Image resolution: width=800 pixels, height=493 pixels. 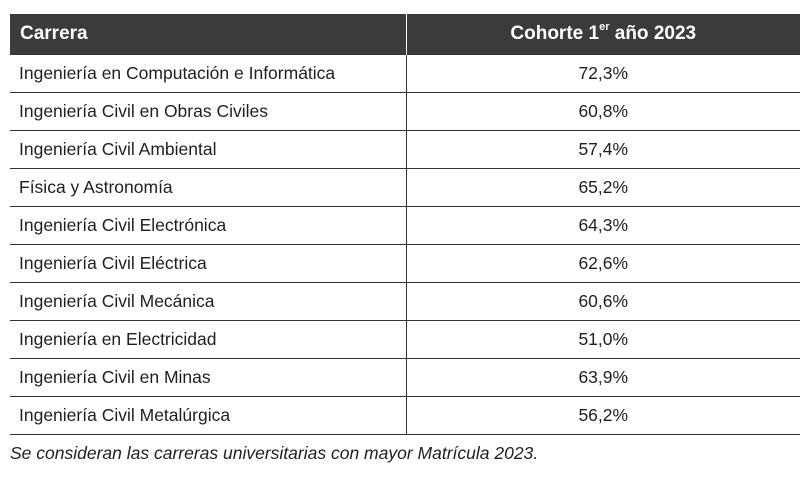 What do you see at coordinates (602, 415) in the screenshot?
I see `value-cell: 56,2%` at bounding box center [602, 415].